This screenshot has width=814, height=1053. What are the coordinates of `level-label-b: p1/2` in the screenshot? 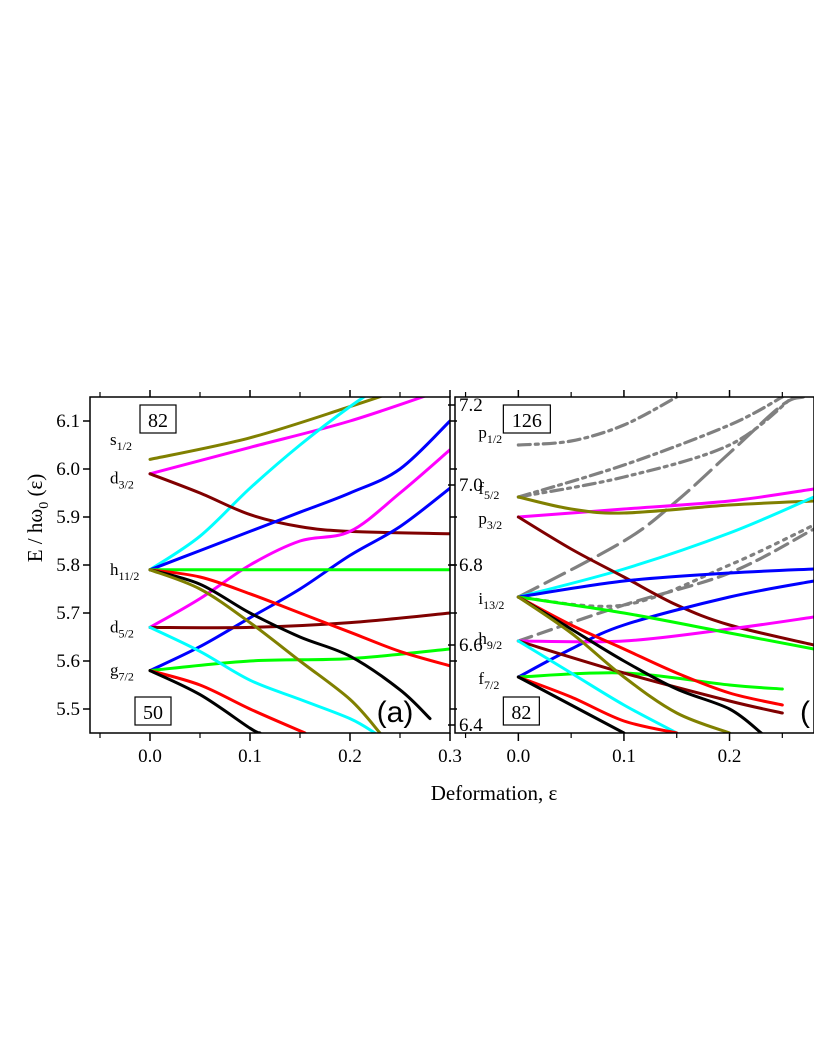 It's located at (490, 434).